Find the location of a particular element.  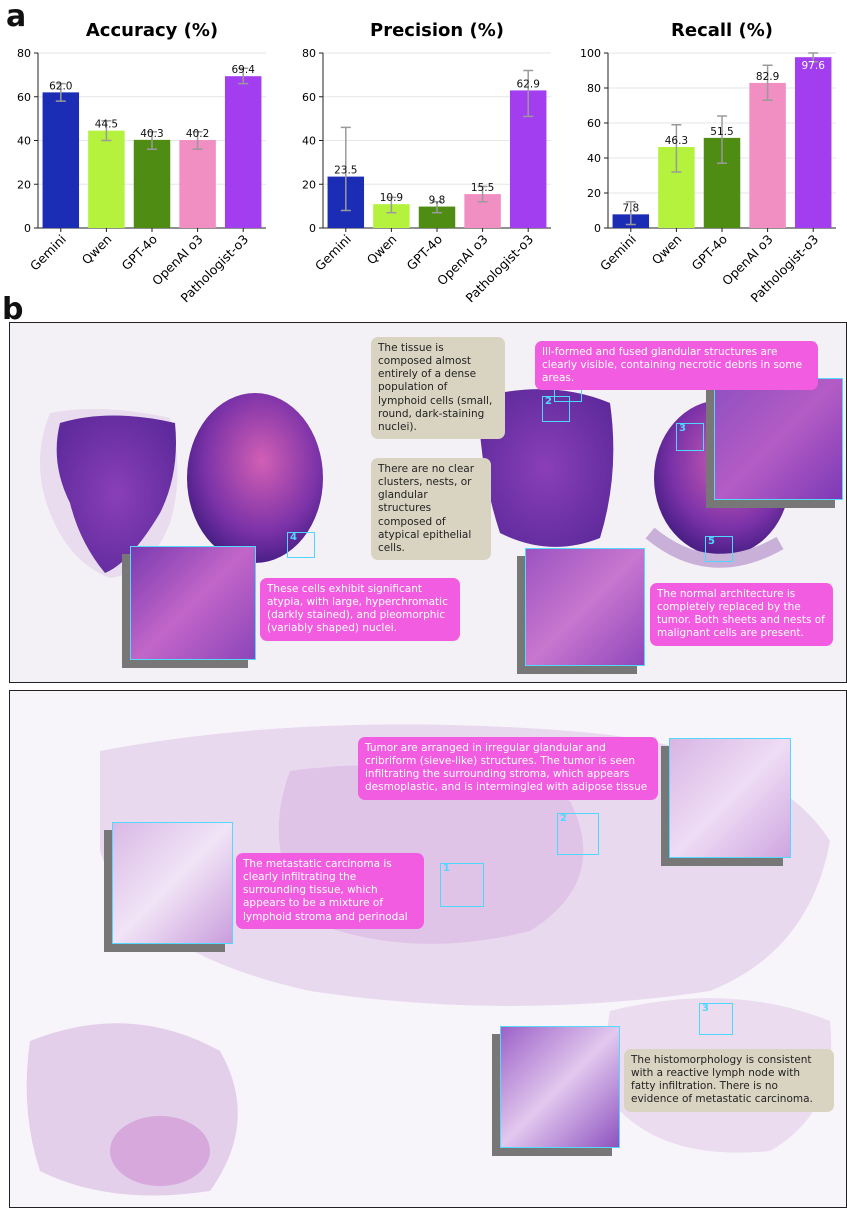

case1-roi-2: 2 is located at coordinates (556, 409).